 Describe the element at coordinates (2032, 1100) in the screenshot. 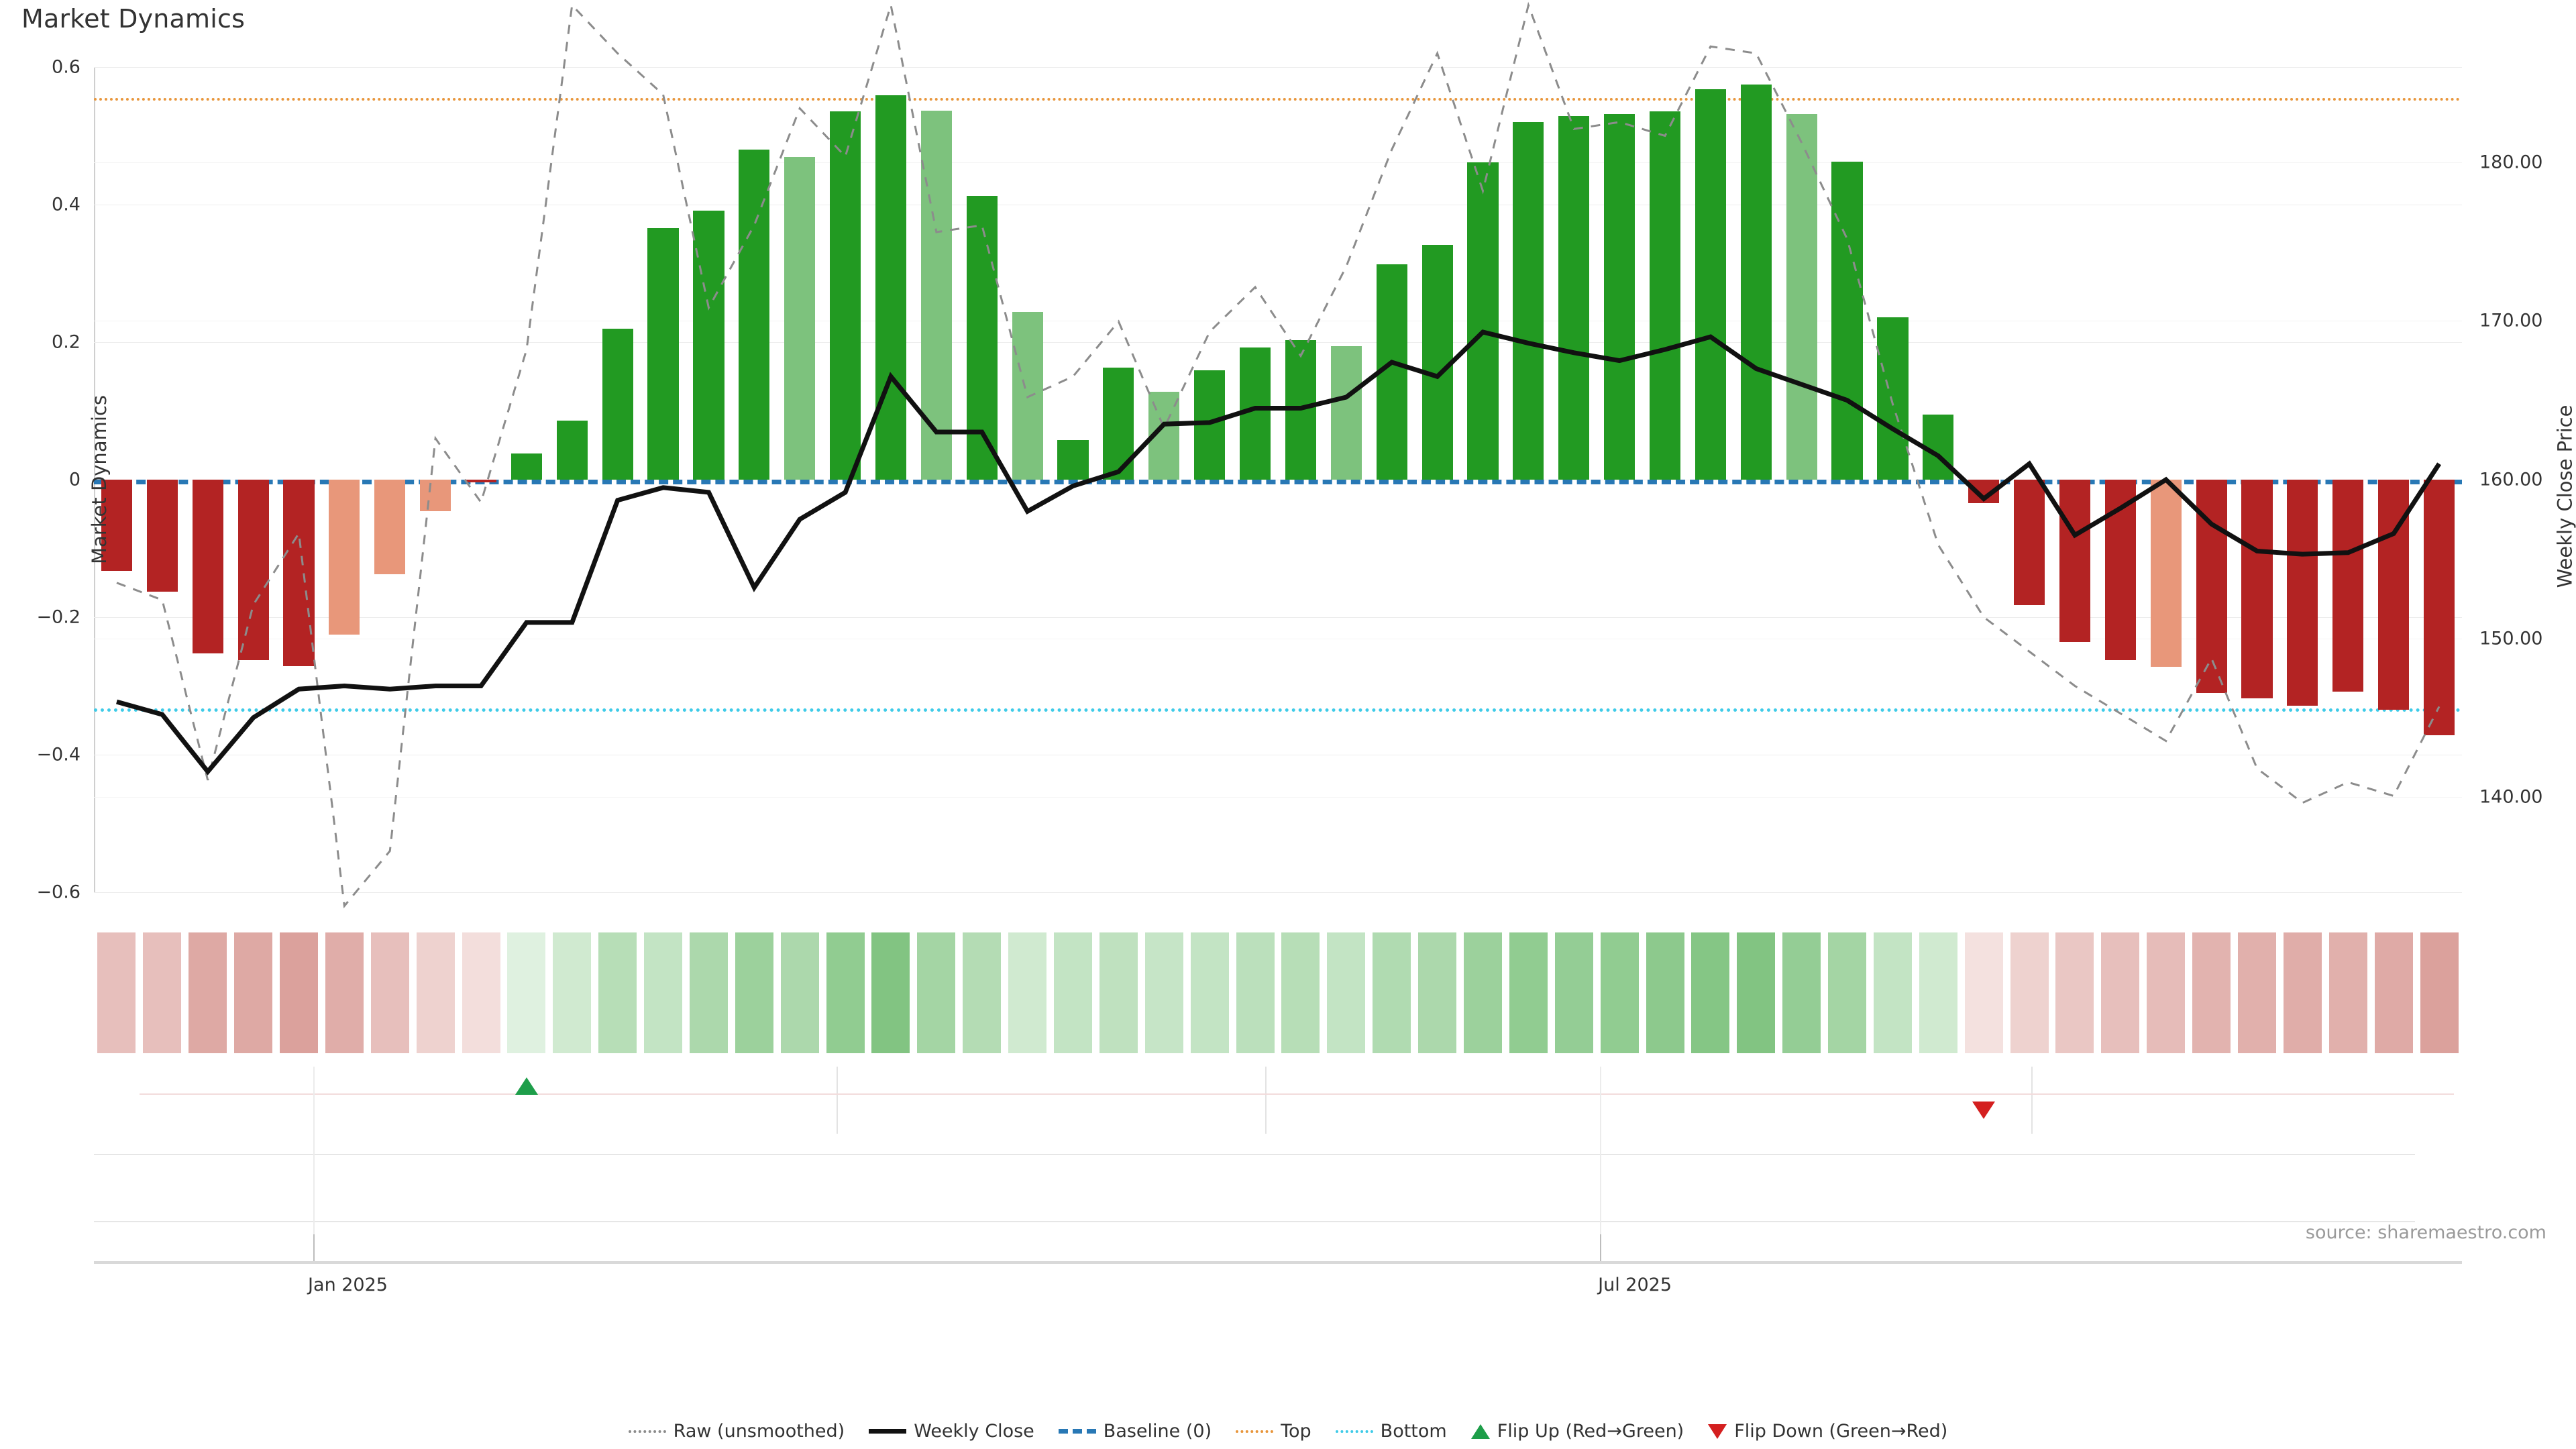

I see `marker-gridline` at that location.